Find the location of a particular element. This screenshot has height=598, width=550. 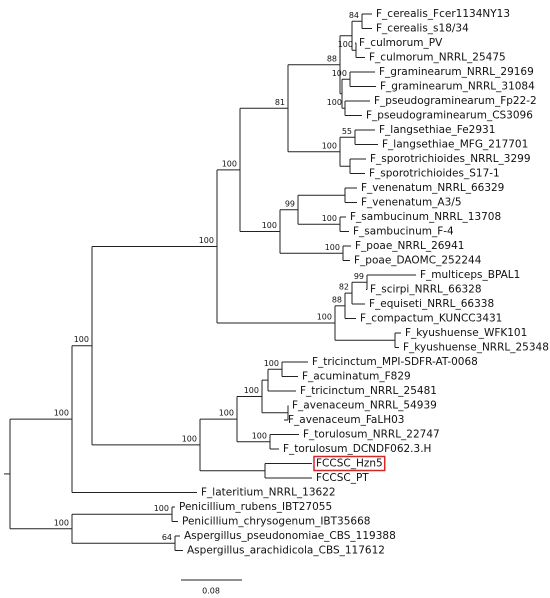

leaf-label: F_sporotrichioides_NRRL_3299 is located at coordinates (450, 159).